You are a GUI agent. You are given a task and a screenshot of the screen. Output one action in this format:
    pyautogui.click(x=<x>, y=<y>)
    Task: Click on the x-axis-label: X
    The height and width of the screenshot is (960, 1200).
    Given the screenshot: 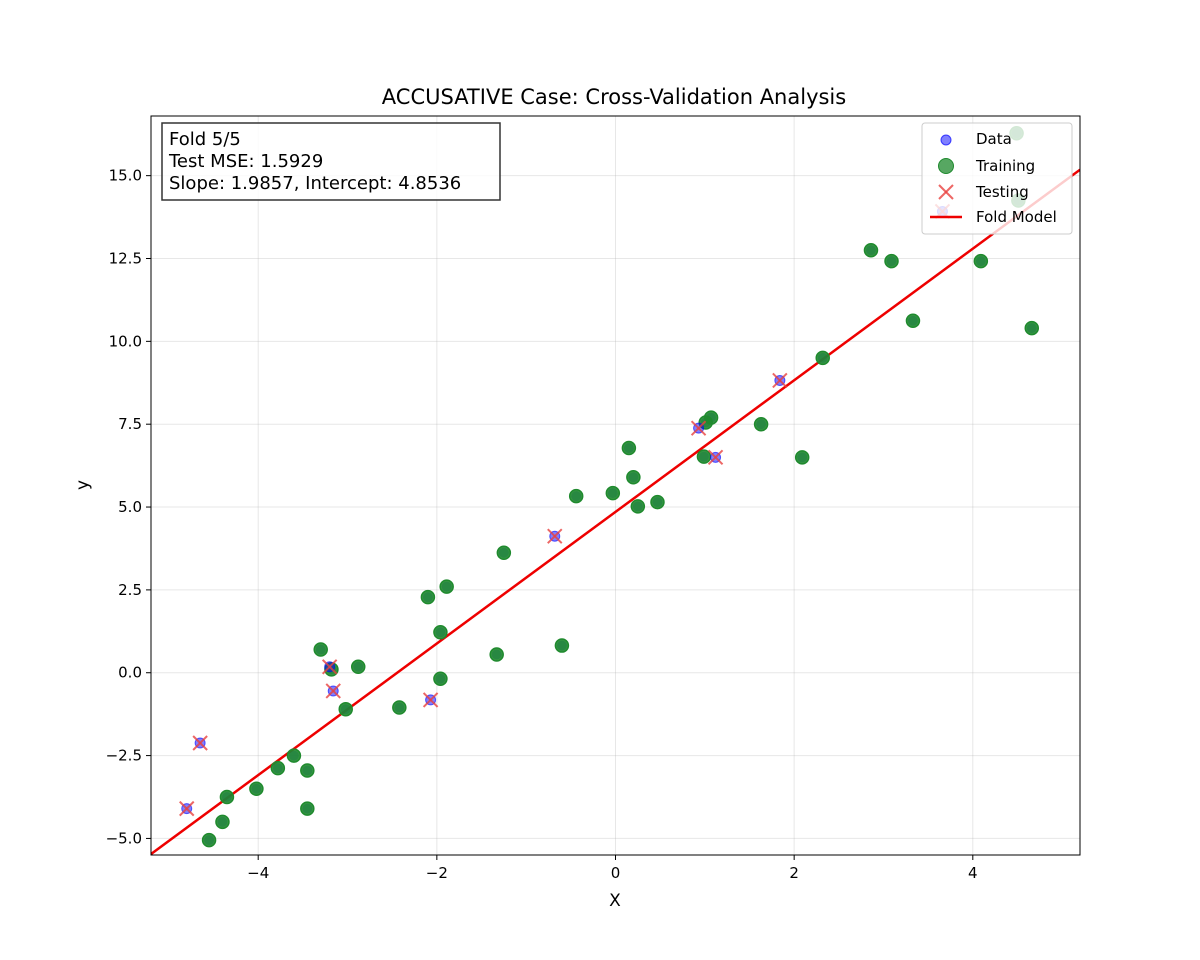 What is the action you would take?
    pyautogui.click(x=615, y=901)
    